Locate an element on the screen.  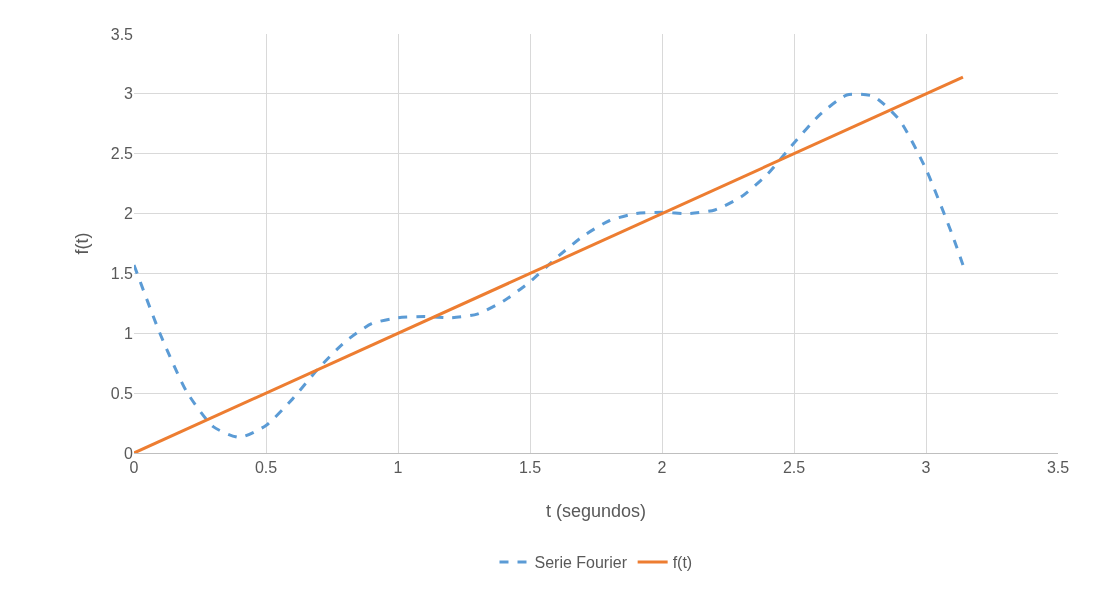
x-tick-label: 3 is located at coordinates (926, 468).